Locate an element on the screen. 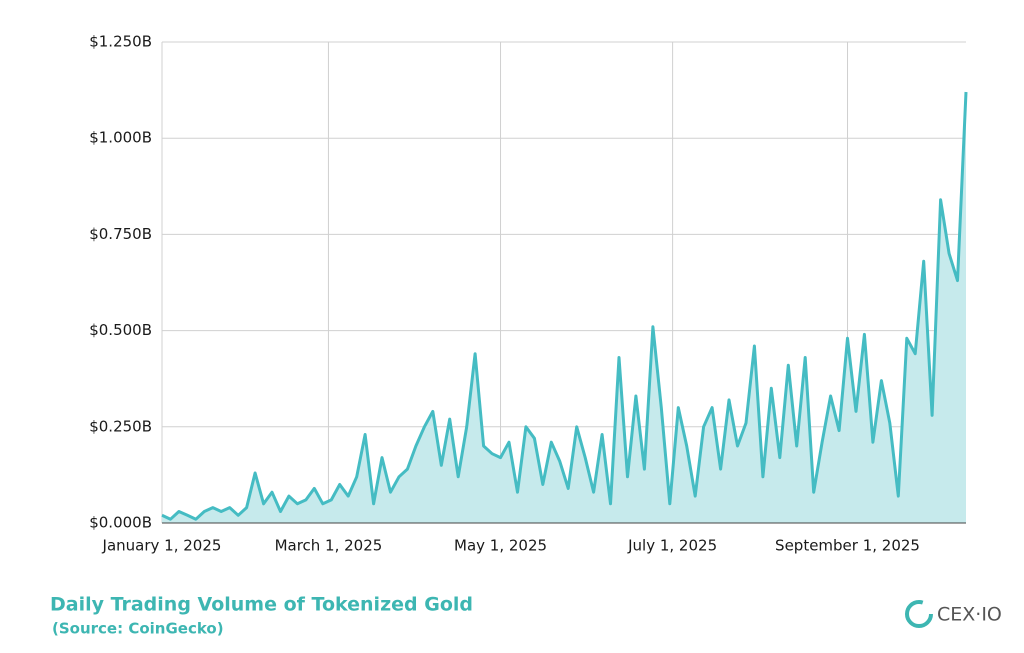 The image size is (1024, 653). x-tick-label: March 1, 2025 is located at coordinates (329, 546).